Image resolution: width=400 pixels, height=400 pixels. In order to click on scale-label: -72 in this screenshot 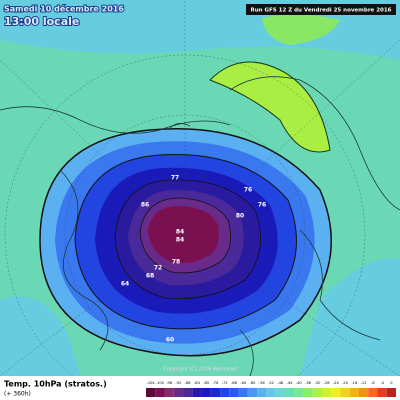, I will do `click(225, 383)`.